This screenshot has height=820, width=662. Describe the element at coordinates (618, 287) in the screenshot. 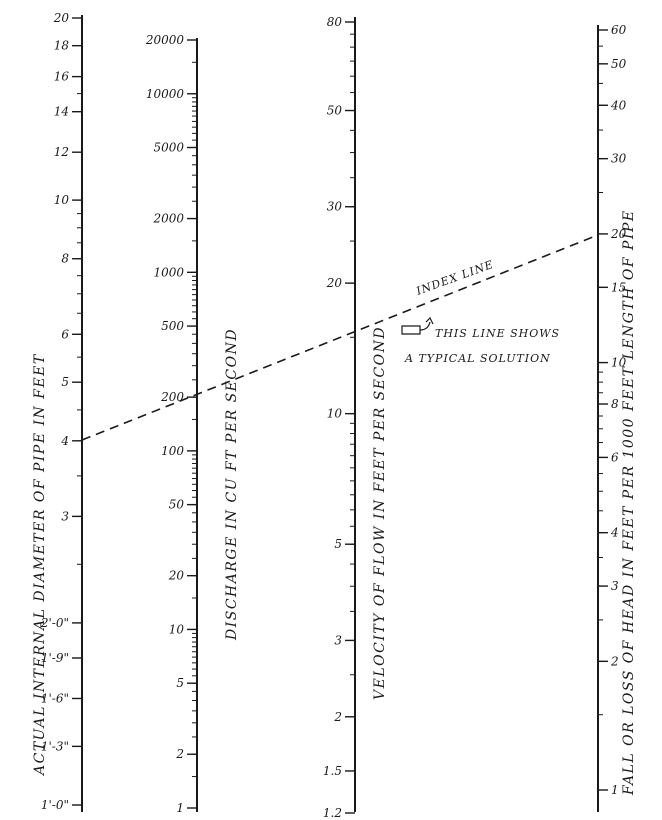

I see `tick-label: 15` at that location.